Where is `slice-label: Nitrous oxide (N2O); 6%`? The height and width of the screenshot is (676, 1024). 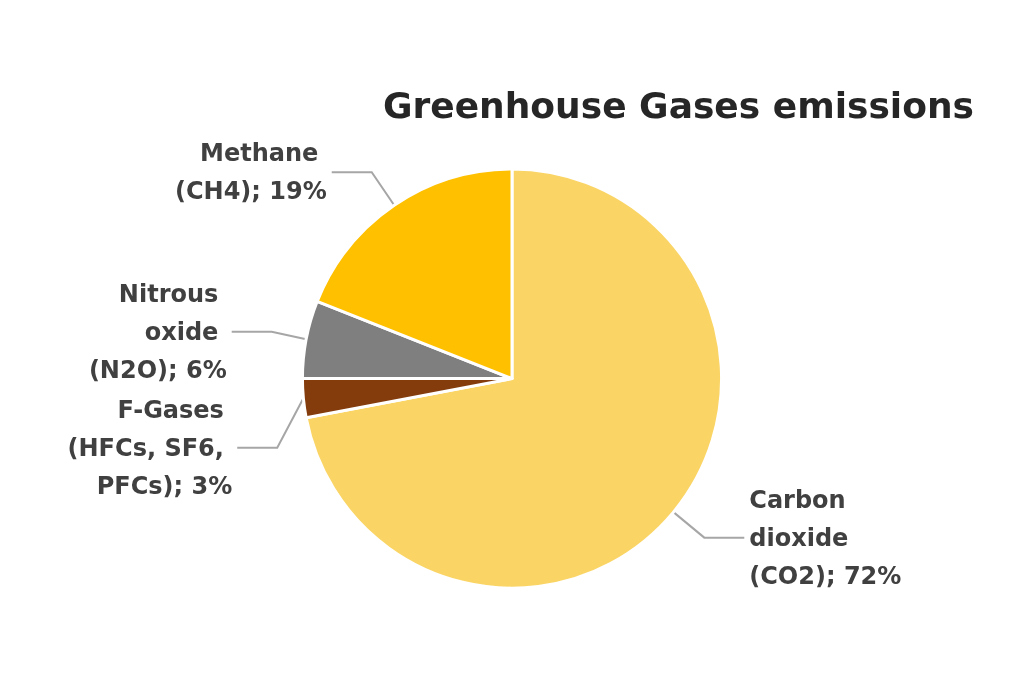 slice-label: Nitrous oxide (N2O); 6% is located at coordinates (157, 331).